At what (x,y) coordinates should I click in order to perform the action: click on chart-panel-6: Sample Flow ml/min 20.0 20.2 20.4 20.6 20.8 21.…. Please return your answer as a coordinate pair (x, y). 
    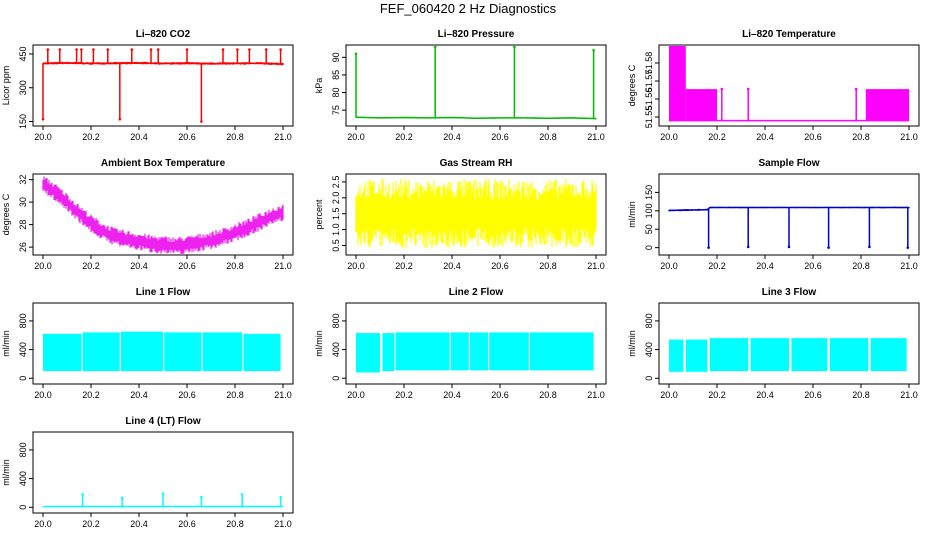
    Looking at the image, I should click on (773, 214).